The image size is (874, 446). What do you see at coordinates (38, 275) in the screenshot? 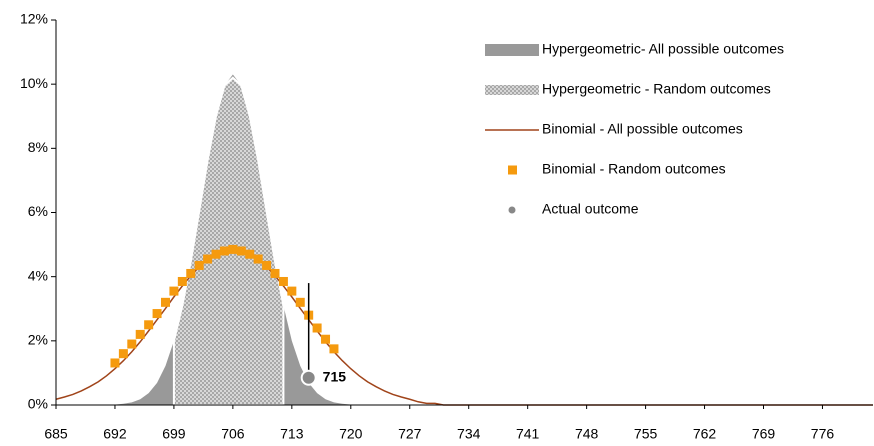
I see `y-tick-label: 4%` at bounding box center [38, 275].